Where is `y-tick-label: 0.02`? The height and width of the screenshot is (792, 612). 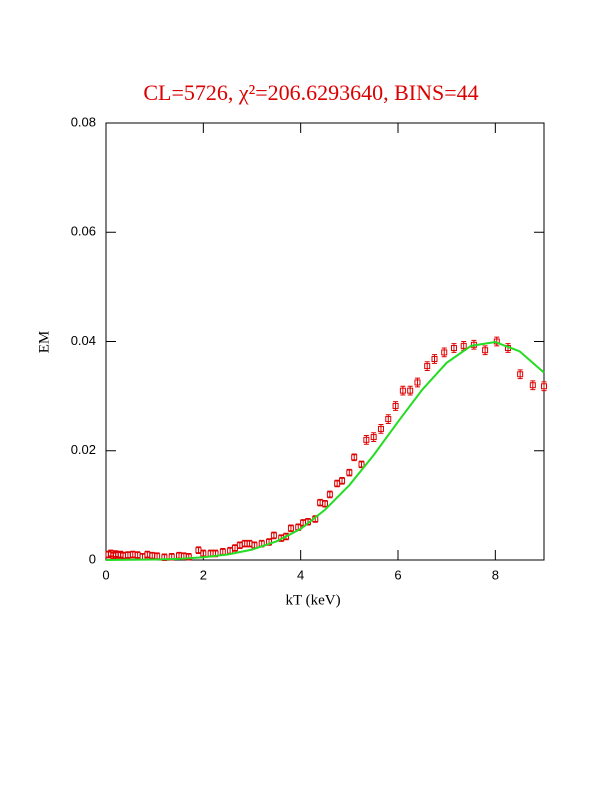
y-tick-label: 0.02 is located at coordinates (83, 449).